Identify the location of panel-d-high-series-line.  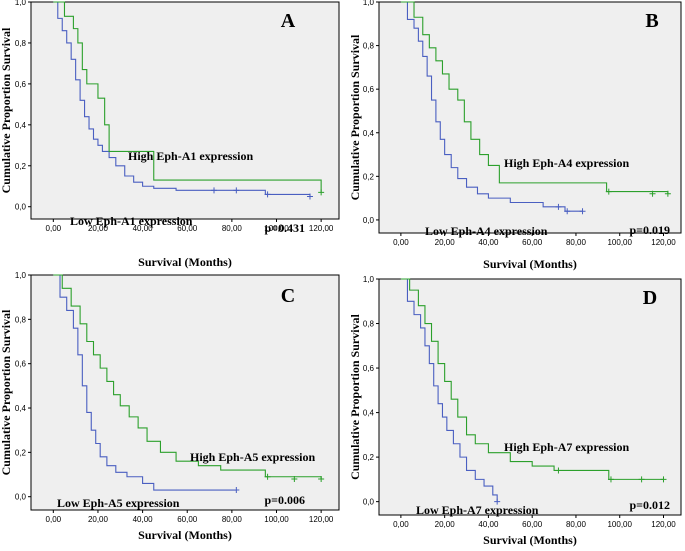
(532, 379).